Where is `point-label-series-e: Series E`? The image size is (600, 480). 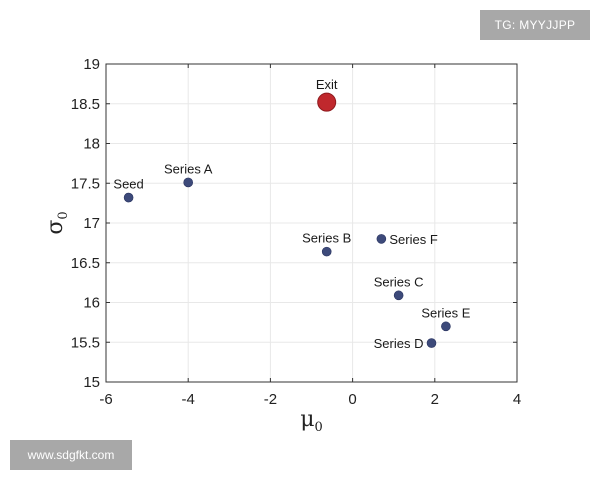
point-label-series-e: Series E is located at coordinates (445, 312).